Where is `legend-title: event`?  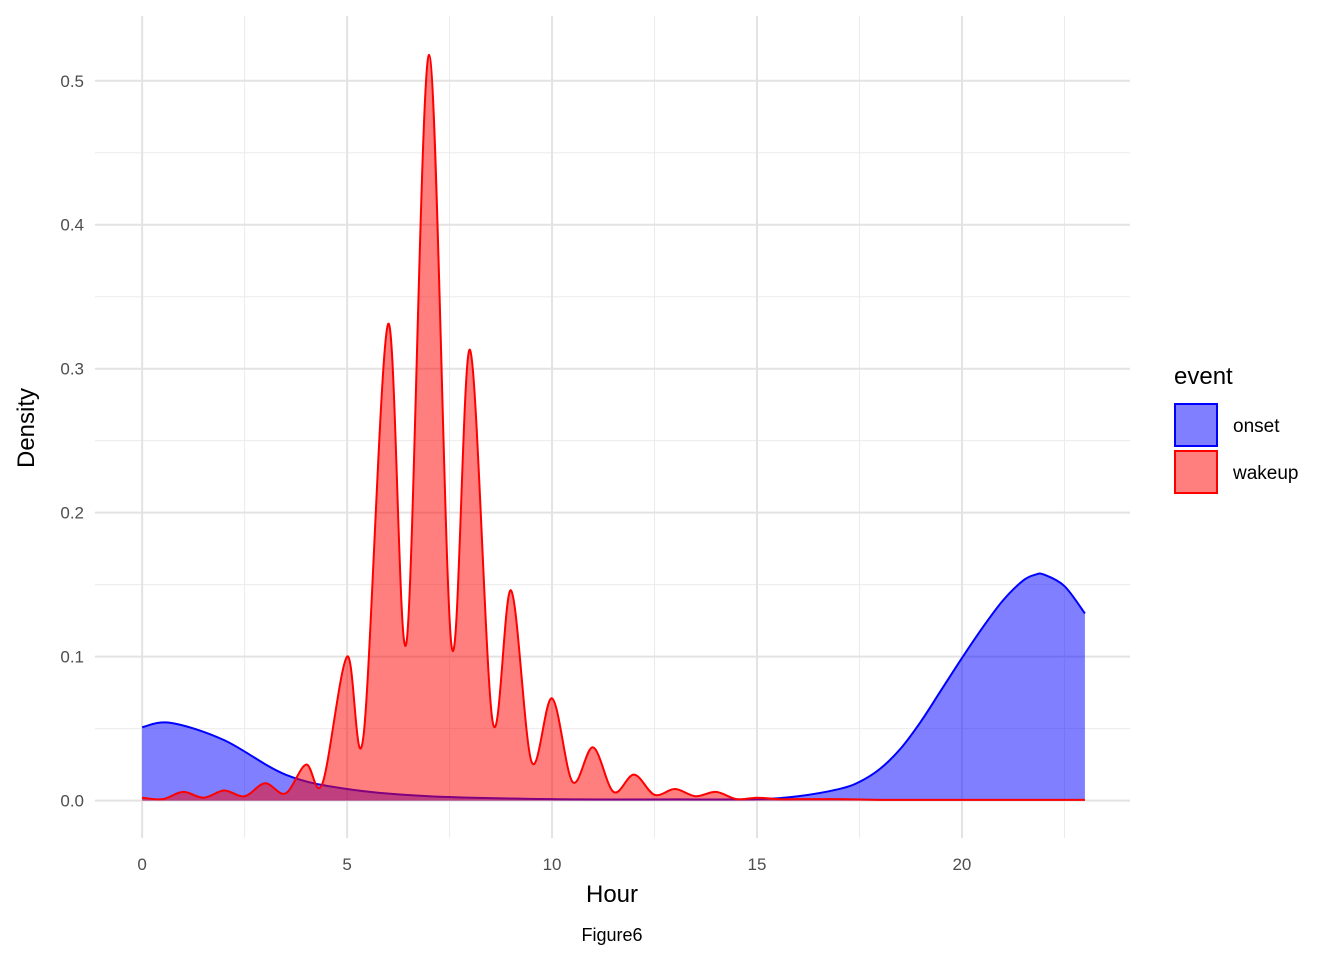 legend-title: event is located at coordinates (1203, 376).